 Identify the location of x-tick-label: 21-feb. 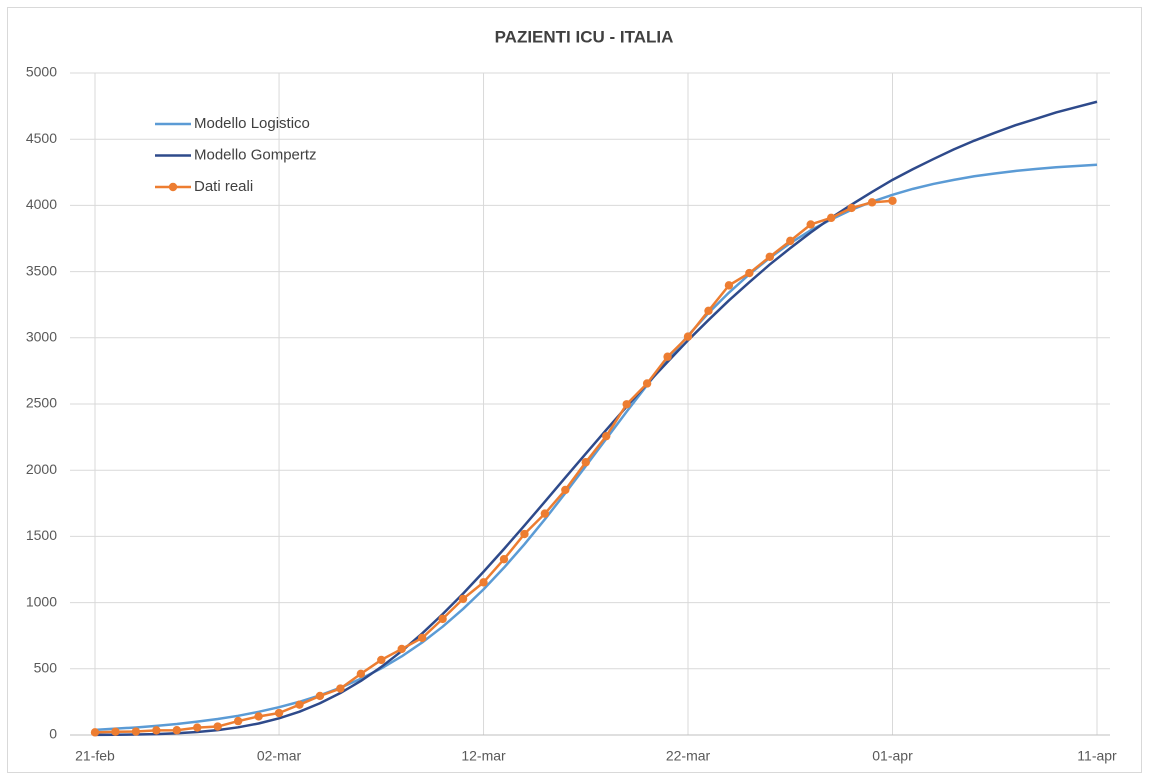
(95, 756).